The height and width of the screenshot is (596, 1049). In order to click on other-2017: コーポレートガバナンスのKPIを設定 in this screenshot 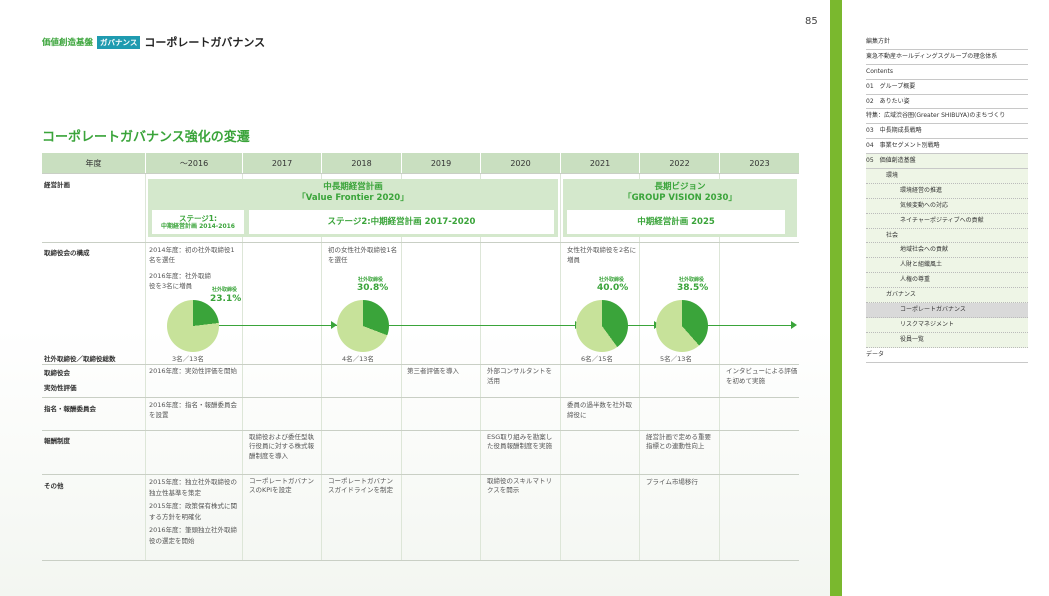, I will do `click(281, 486)`.